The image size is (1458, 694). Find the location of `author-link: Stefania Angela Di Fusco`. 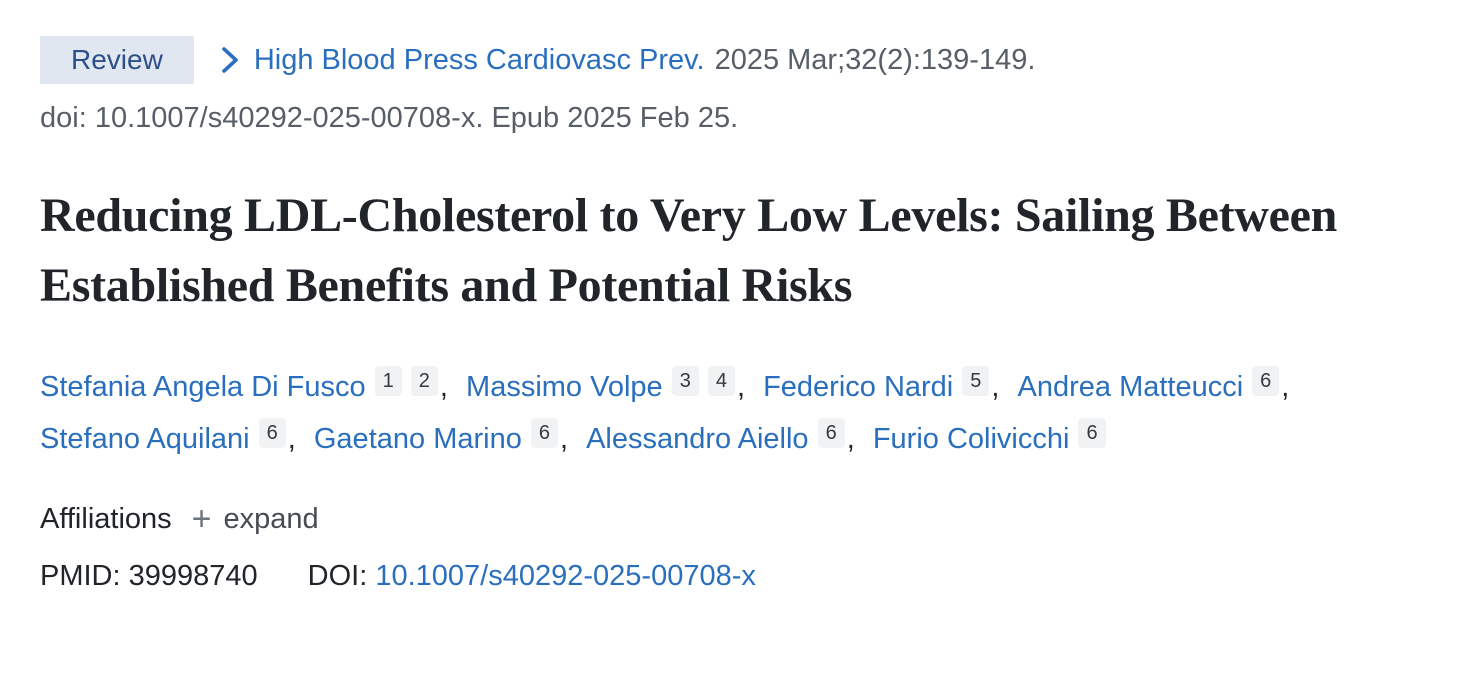

author-link: Stefania Angela Di Fusco is located at coordinates (203, 387).